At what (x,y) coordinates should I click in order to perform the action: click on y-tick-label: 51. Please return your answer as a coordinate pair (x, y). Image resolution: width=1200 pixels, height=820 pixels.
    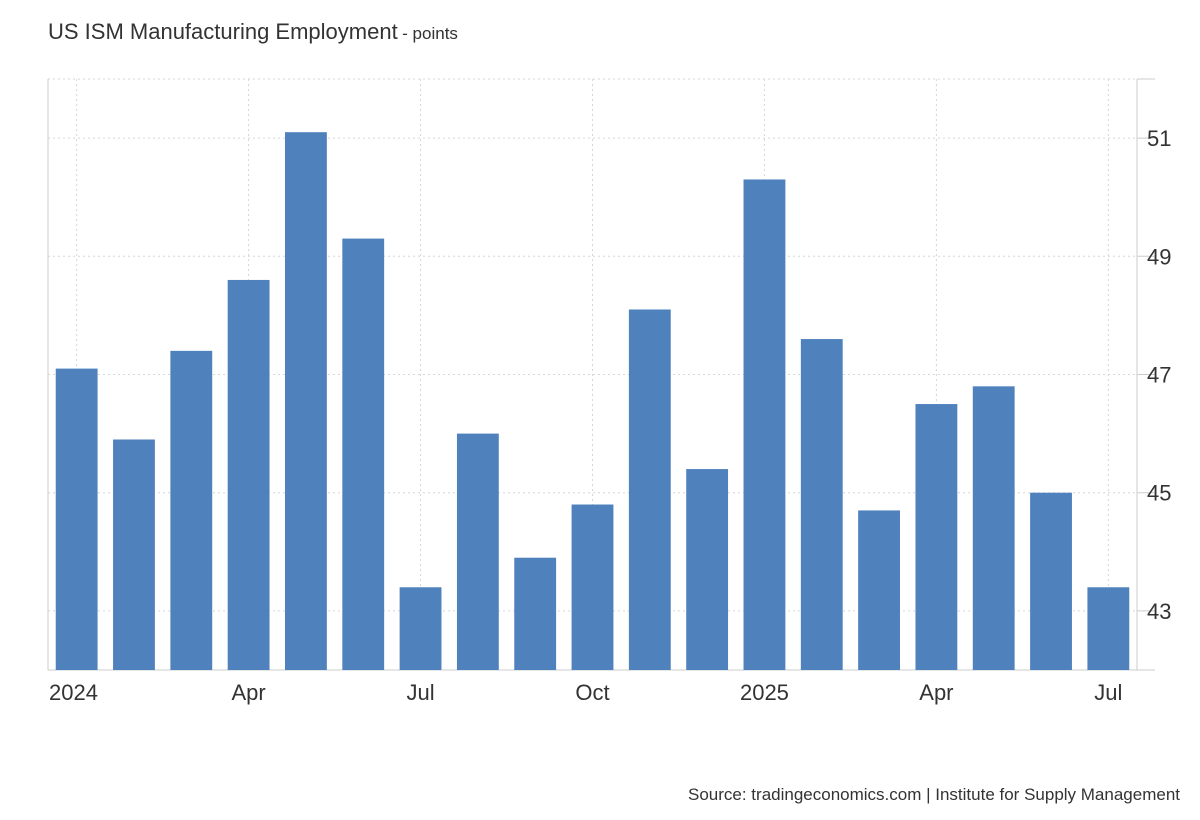
    Looking at the image, I should click on (1159, 138).